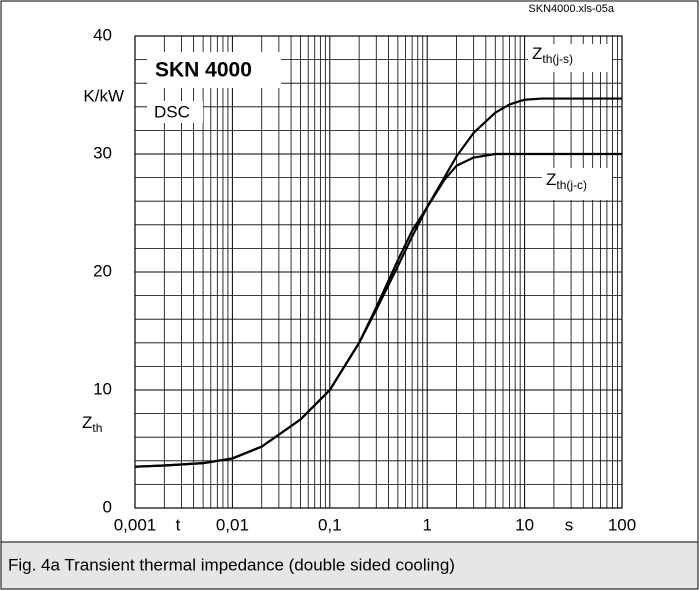 This screenshot has height=590, width=699. I want to click on series-label: Zth(j-s), so click(552, 55).